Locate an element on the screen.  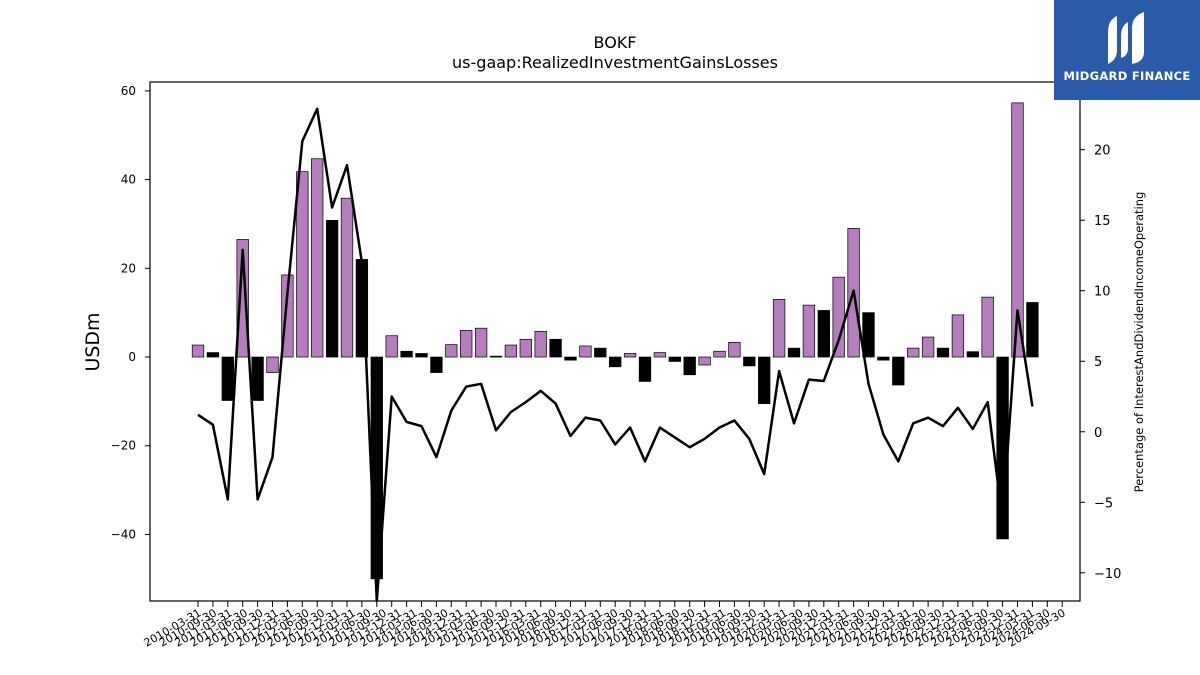
y-tick-label: −40 is located at coordinates (123, 534).